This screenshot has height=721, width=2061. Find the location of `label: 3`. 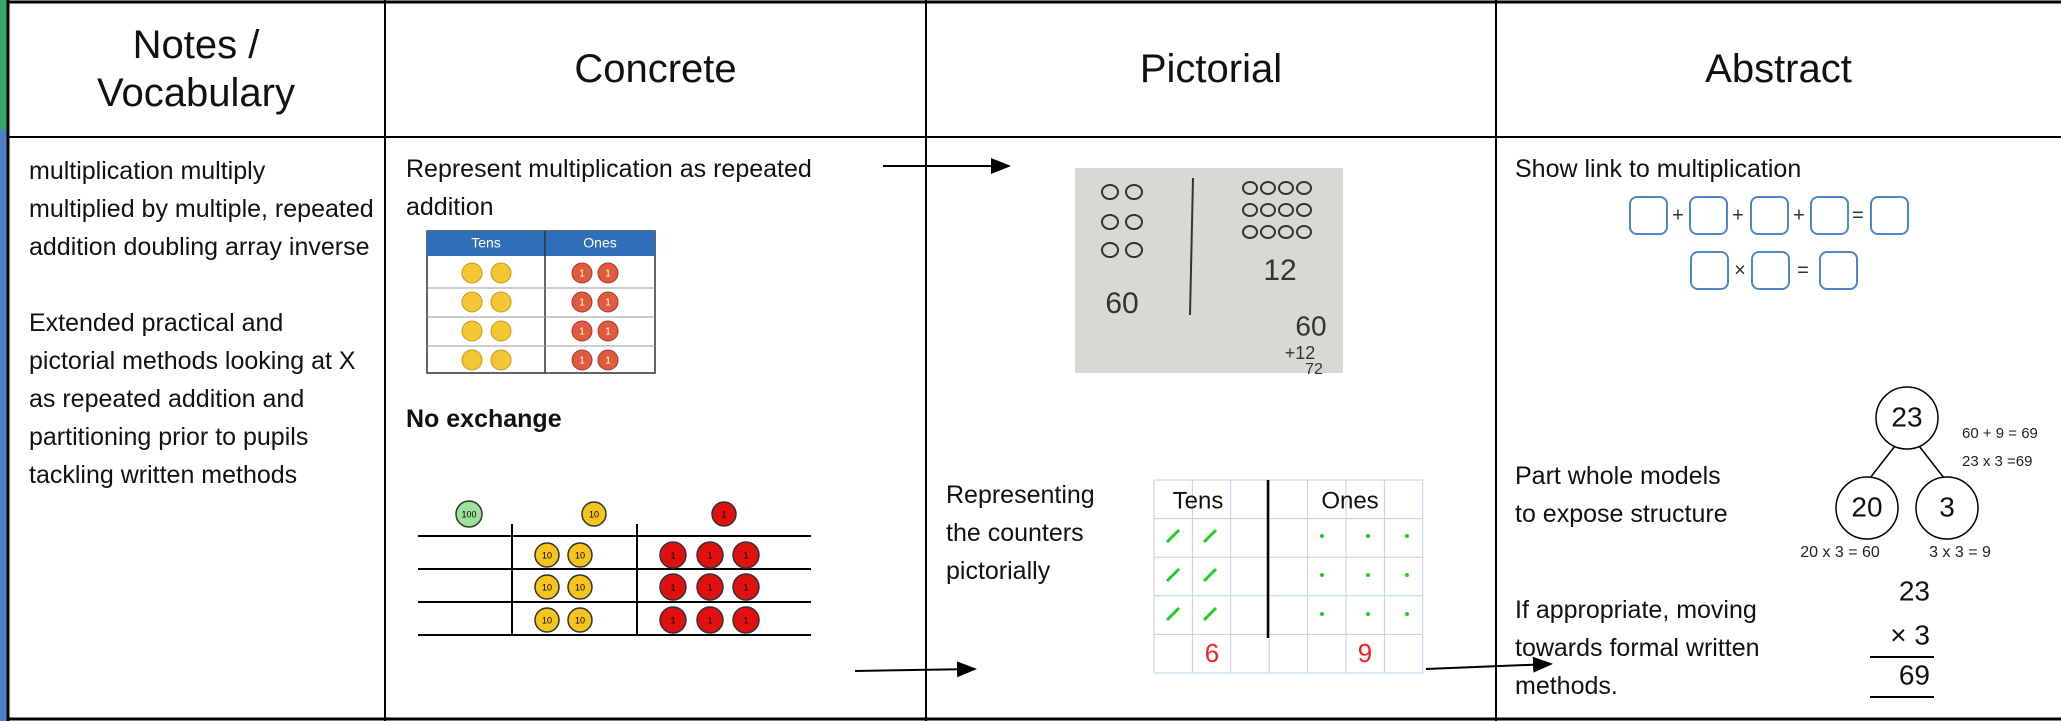

label: 3 is located at coordinates (1947, 506).